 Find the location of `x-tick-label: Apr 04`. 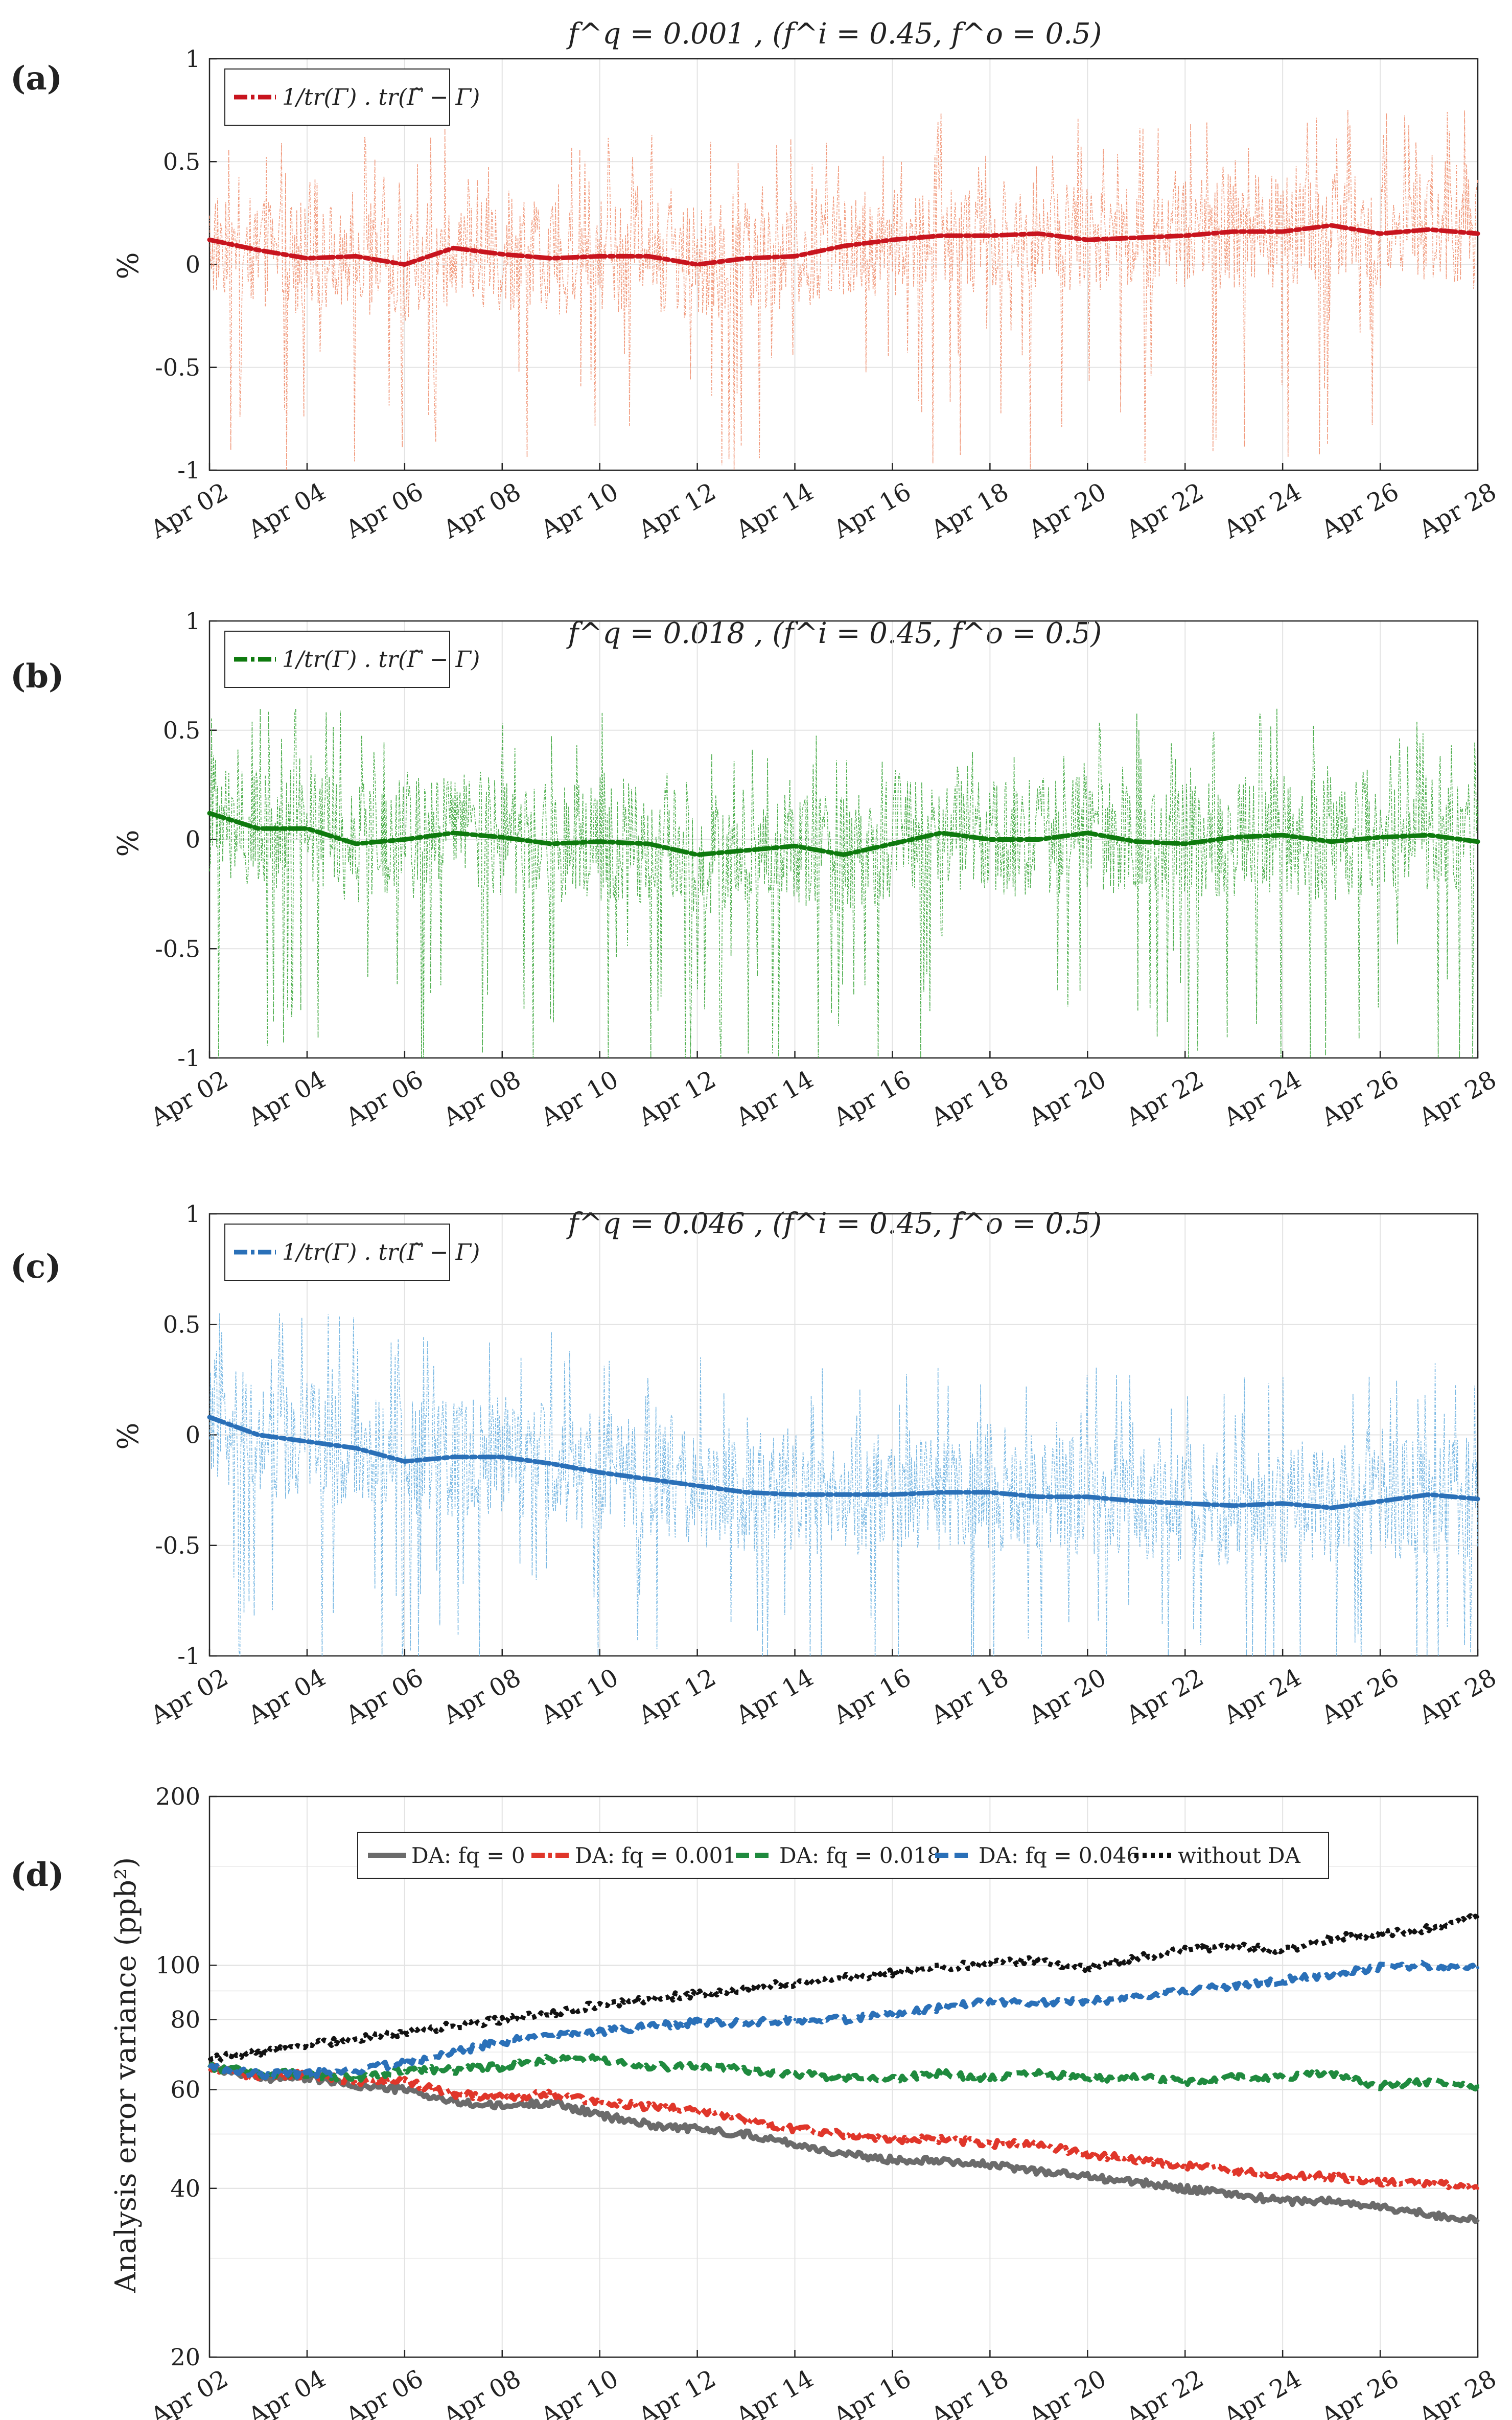

x-tick-label: Apr 04 is located at coordinates (287, 2392).